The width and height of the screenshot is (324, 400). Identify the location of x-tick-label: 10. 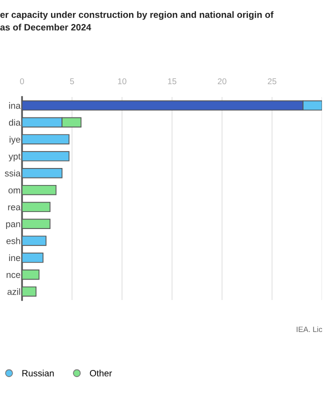
(122, 81).